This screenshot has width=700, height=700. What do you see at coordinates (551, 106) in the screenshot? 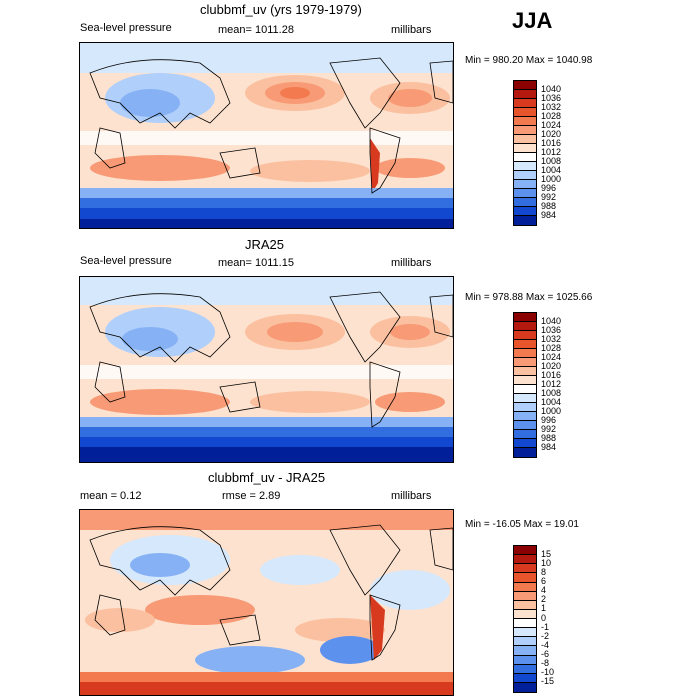
I see `colorbar-label: 1032` at bounding box center [551, 106].